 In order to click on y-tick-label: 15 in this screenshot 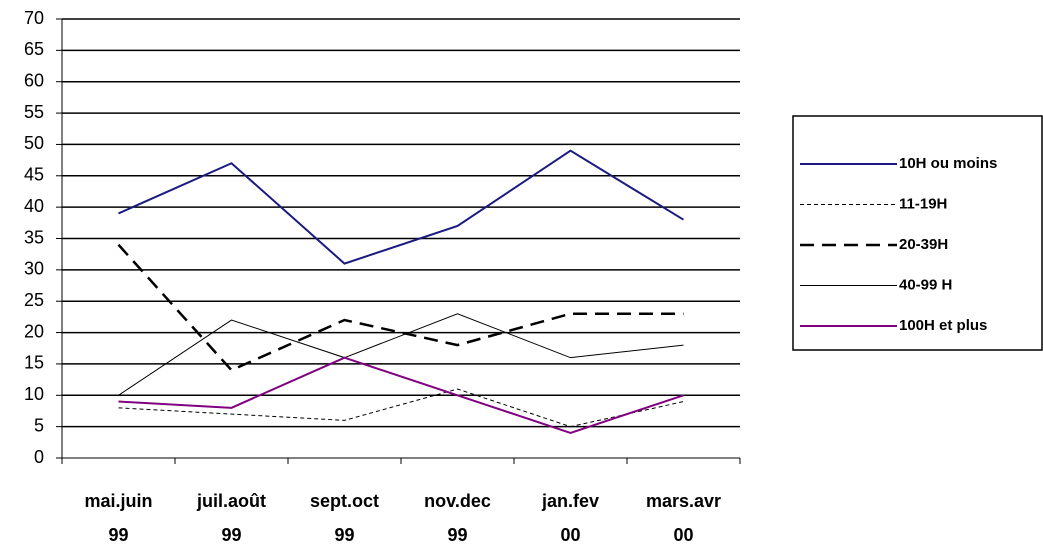, I will do `click(34, 363)`.